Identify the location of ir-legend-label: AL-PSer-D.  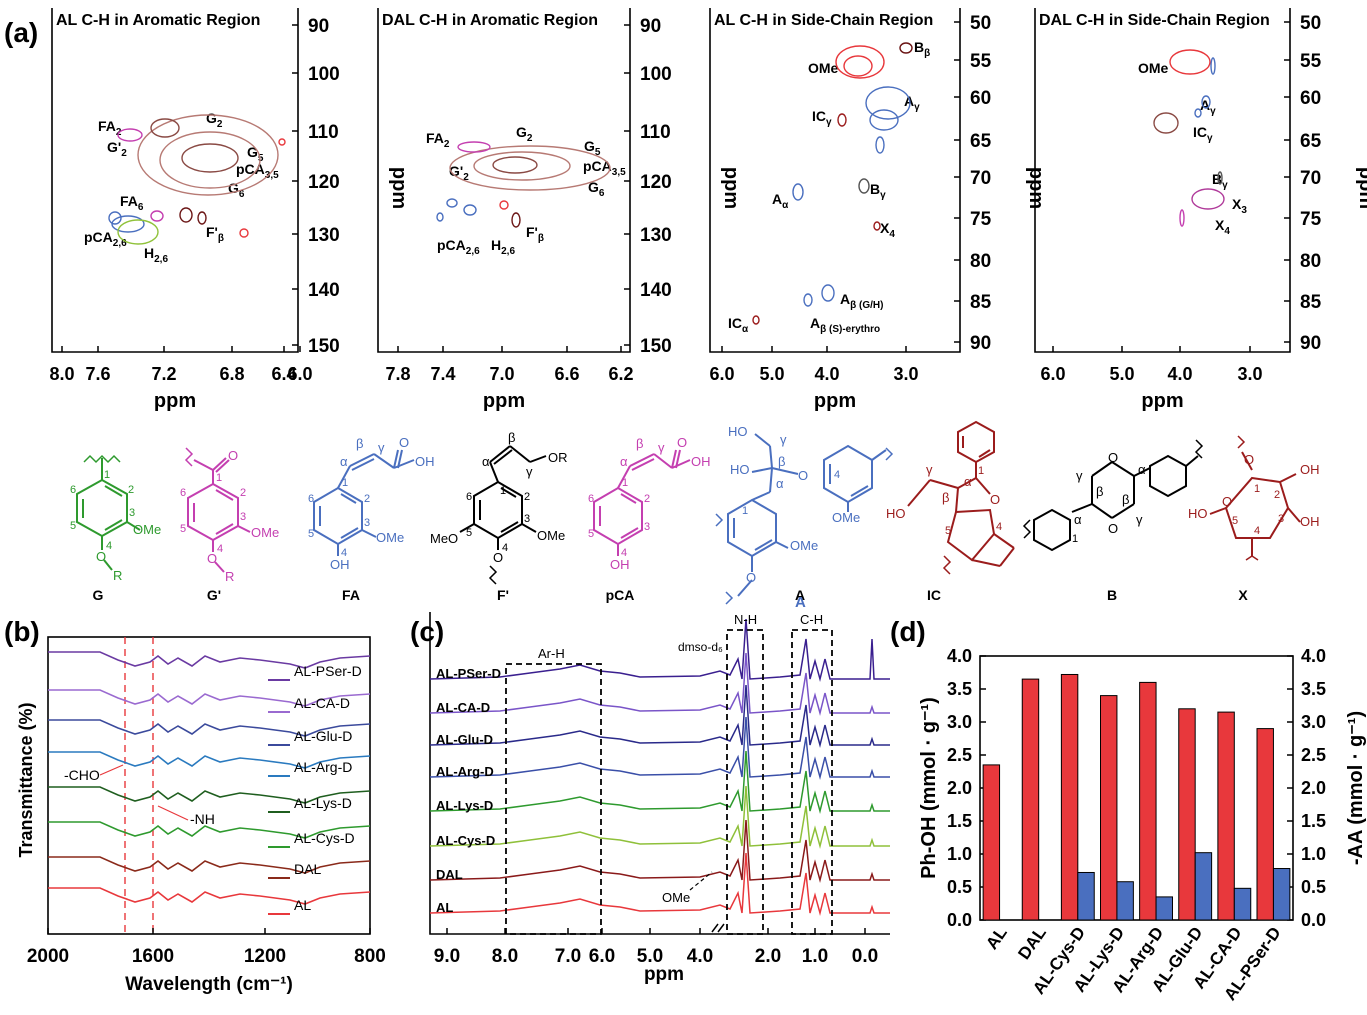
(328, 671).